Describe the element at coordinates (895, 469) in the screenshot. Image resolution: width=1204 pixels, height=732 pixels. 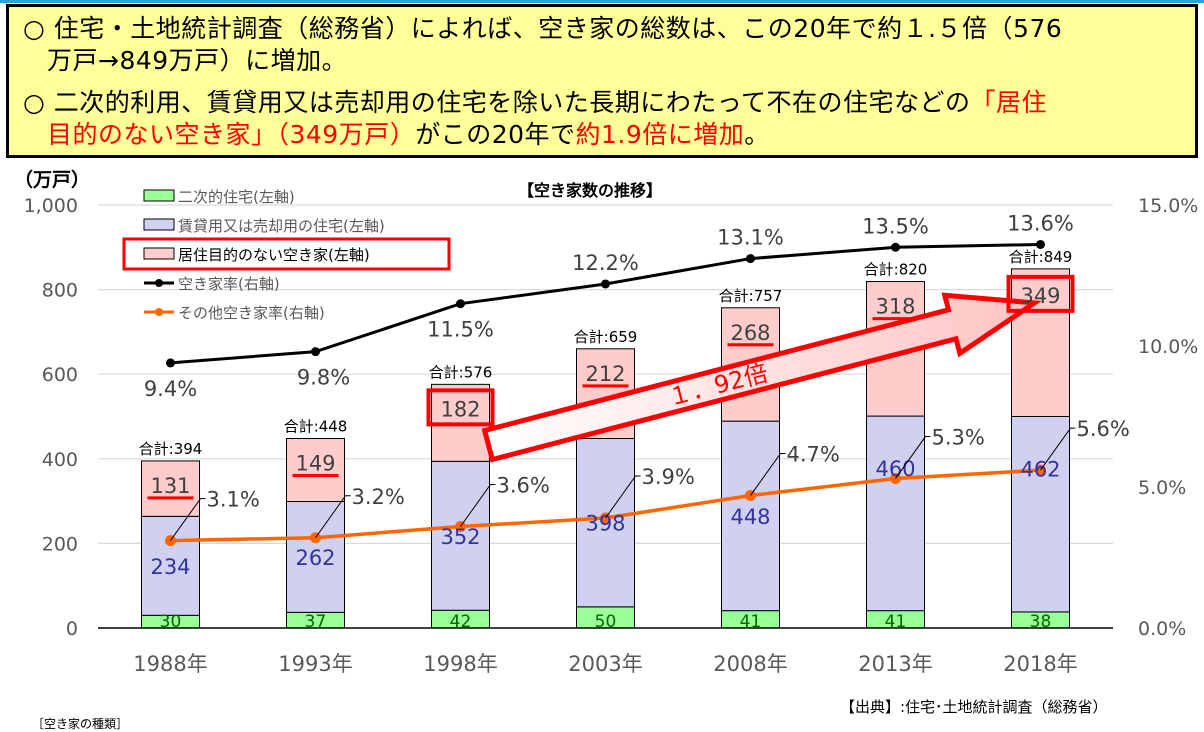
I see `bar-value-label: 460` at that location.